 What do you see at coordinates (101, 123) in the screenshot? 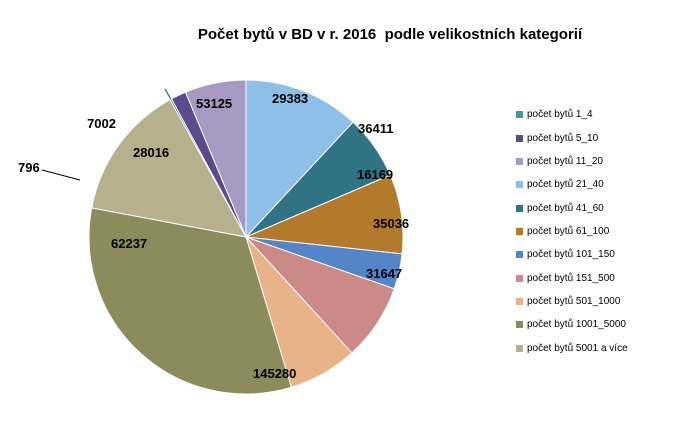
I see `data-label: 7002` at bounding box center [101, 123].